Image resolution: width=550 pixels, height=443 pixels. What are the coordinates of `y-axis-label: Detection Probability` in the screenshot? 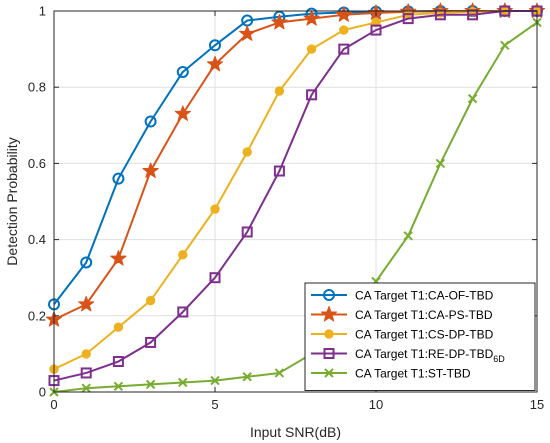 It's located at (12, 201).